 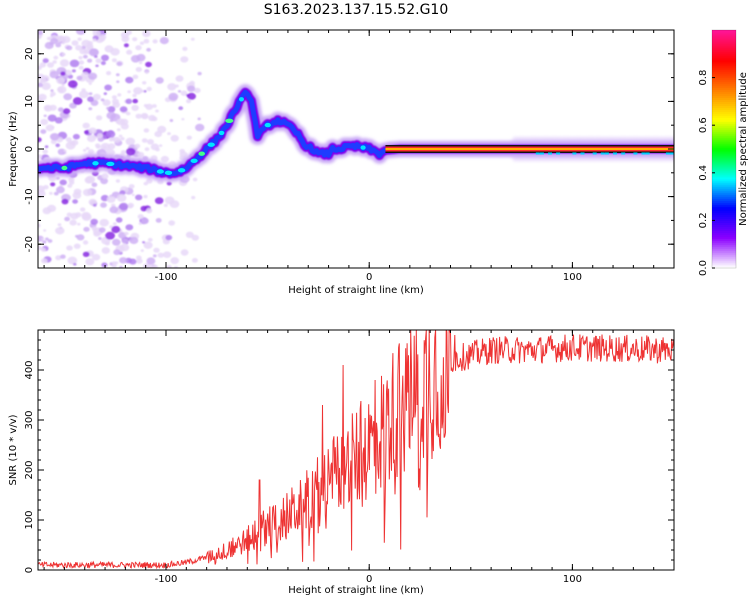 I want to click on tone-center, so click(x=529, y=149).